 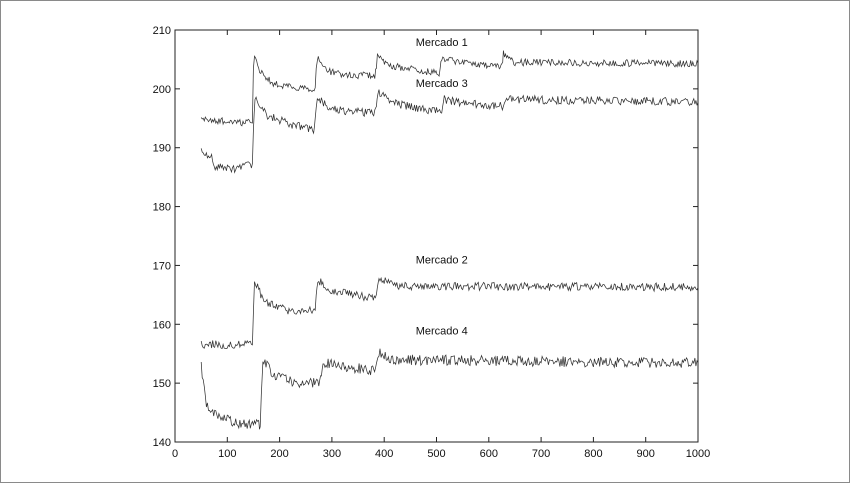 I want to click on y-tick-label: 140, so click(x=162, y=443).